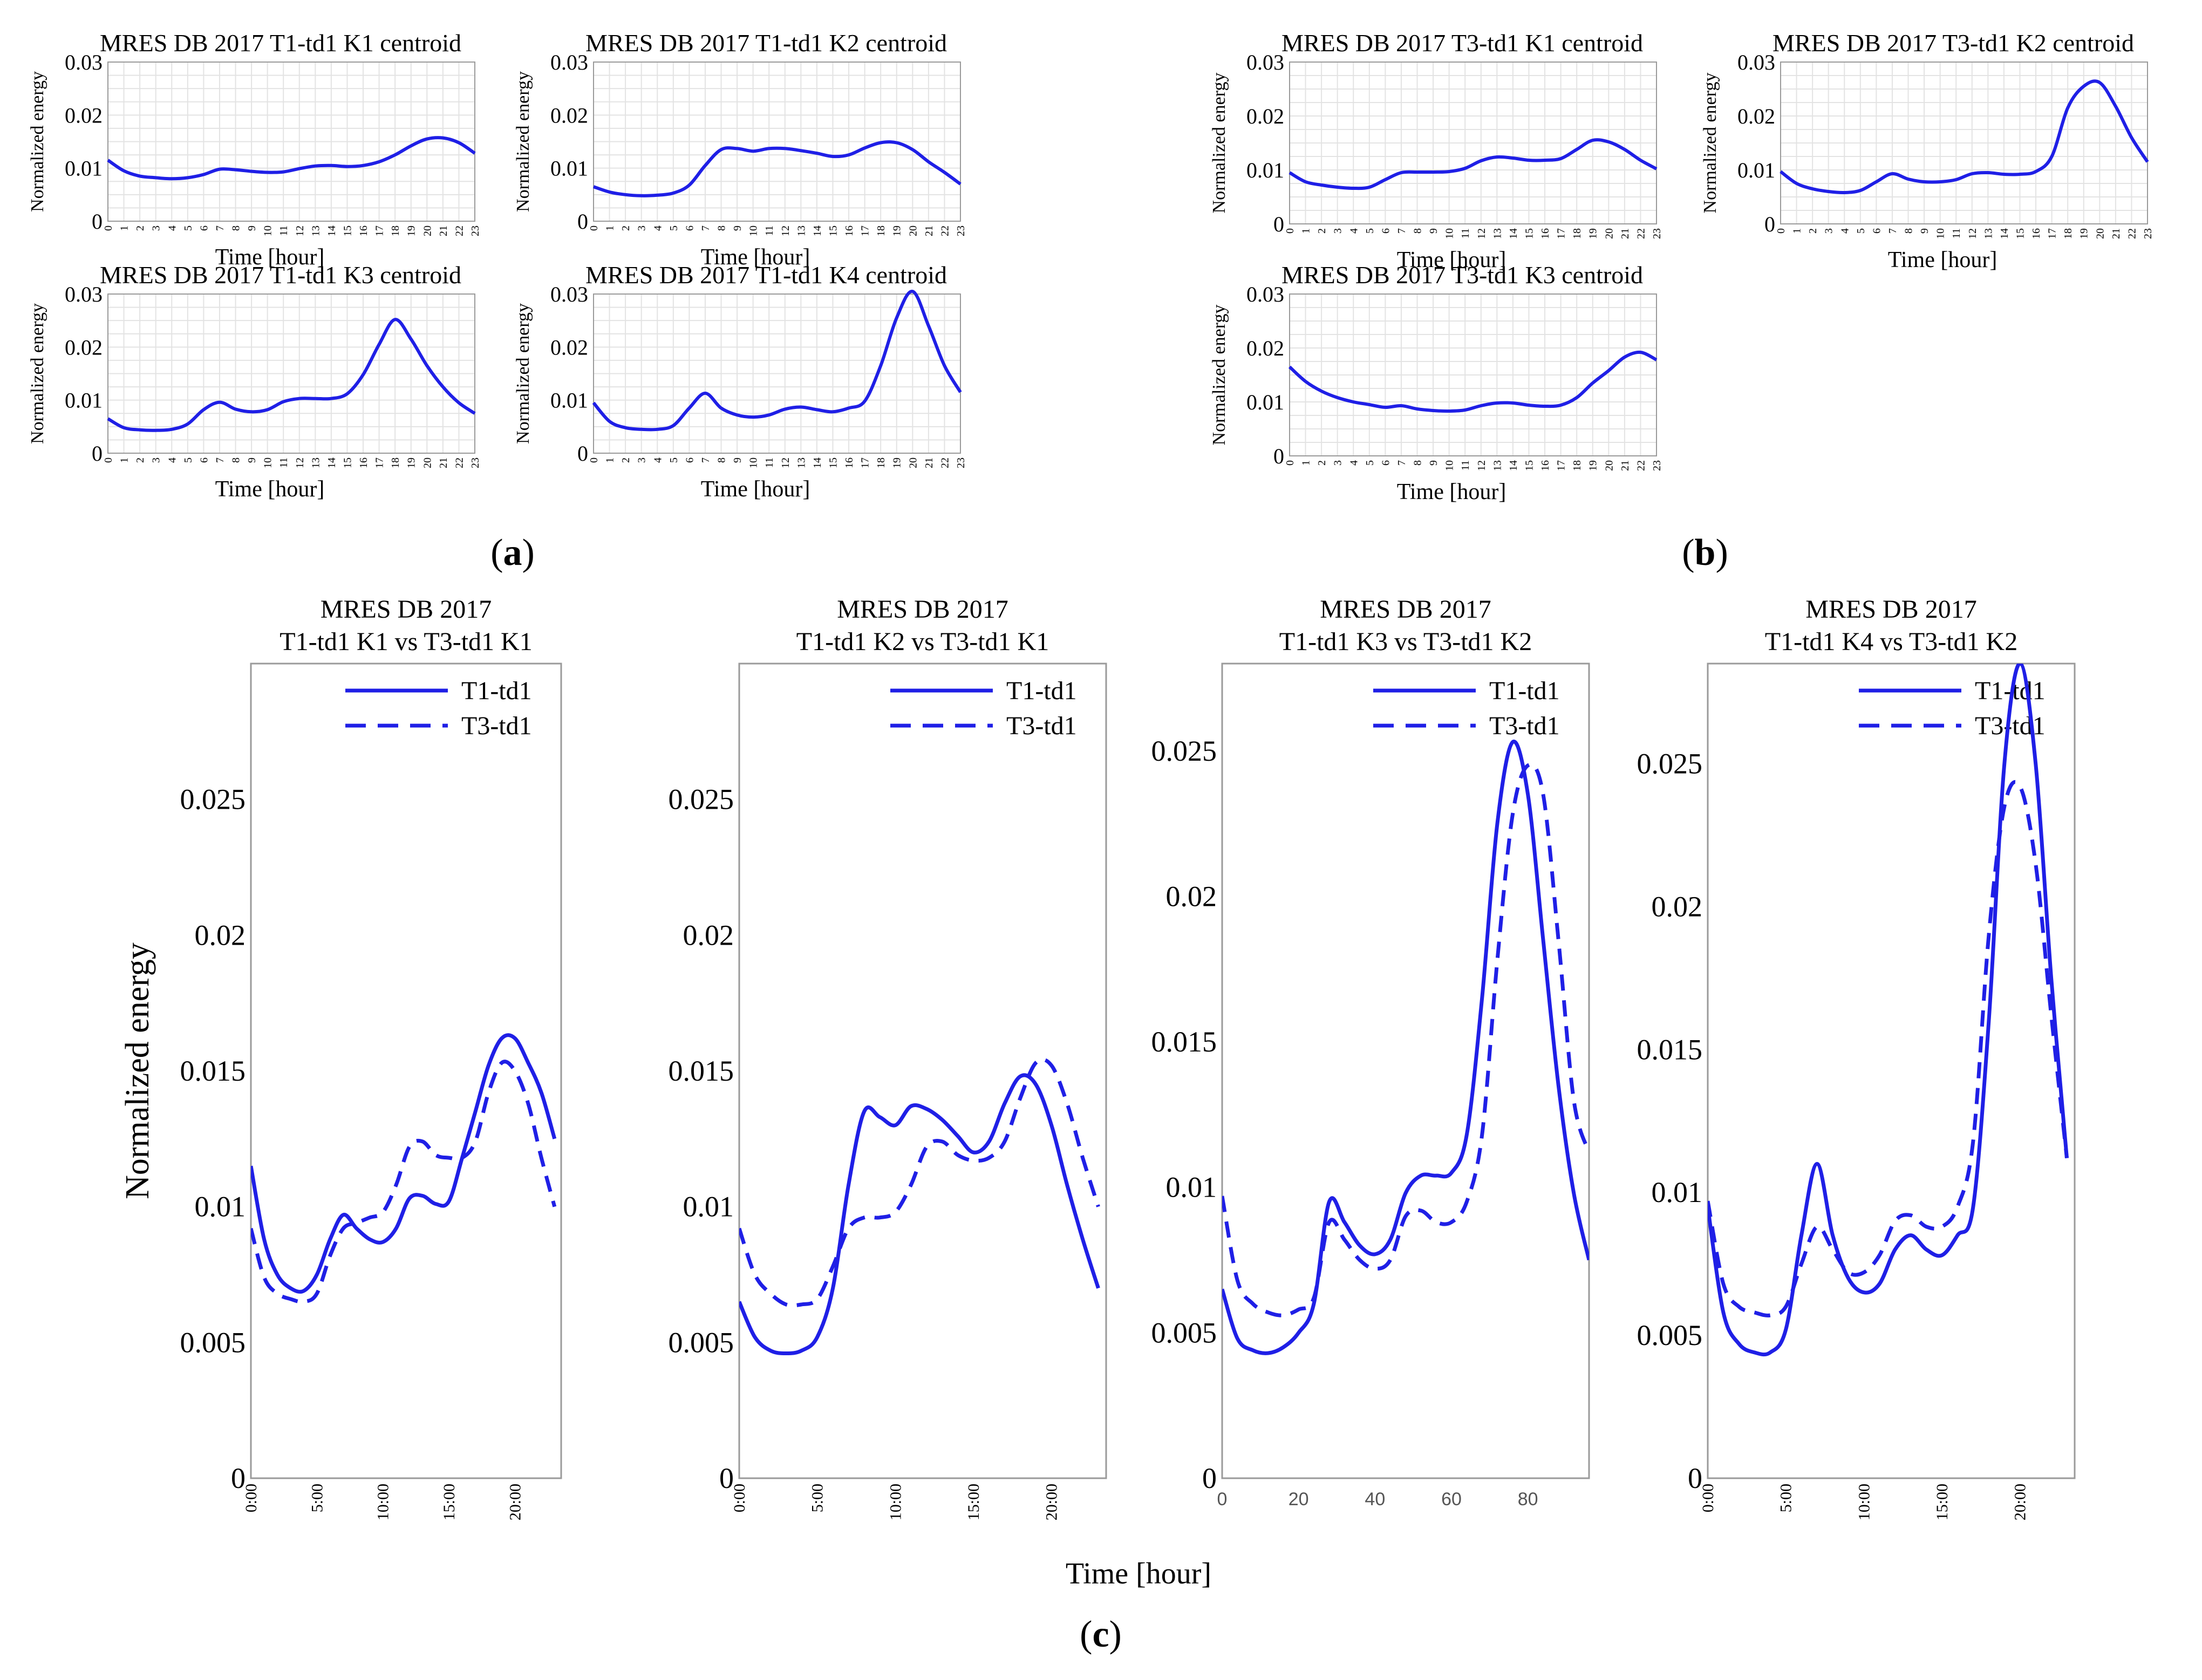 This screenshot has height=1680, width=2202. Describe the element at coordinates (1101, 1634) in the screenshot. I see `caption-c: (c)` at that location.